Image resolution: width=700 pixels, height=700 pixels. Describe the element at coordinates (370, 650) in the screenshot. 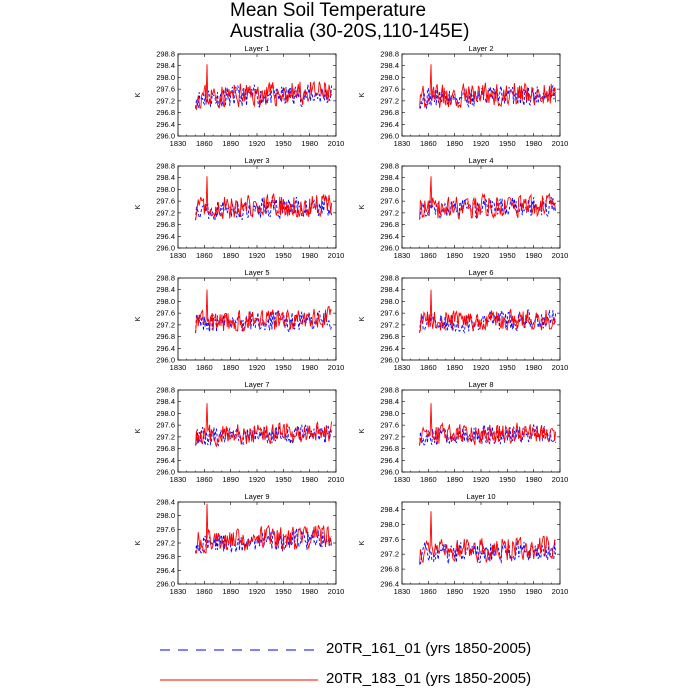

I see `legend-item-161: 20TR_161_01 (yrs 1850-2005)` at that location.